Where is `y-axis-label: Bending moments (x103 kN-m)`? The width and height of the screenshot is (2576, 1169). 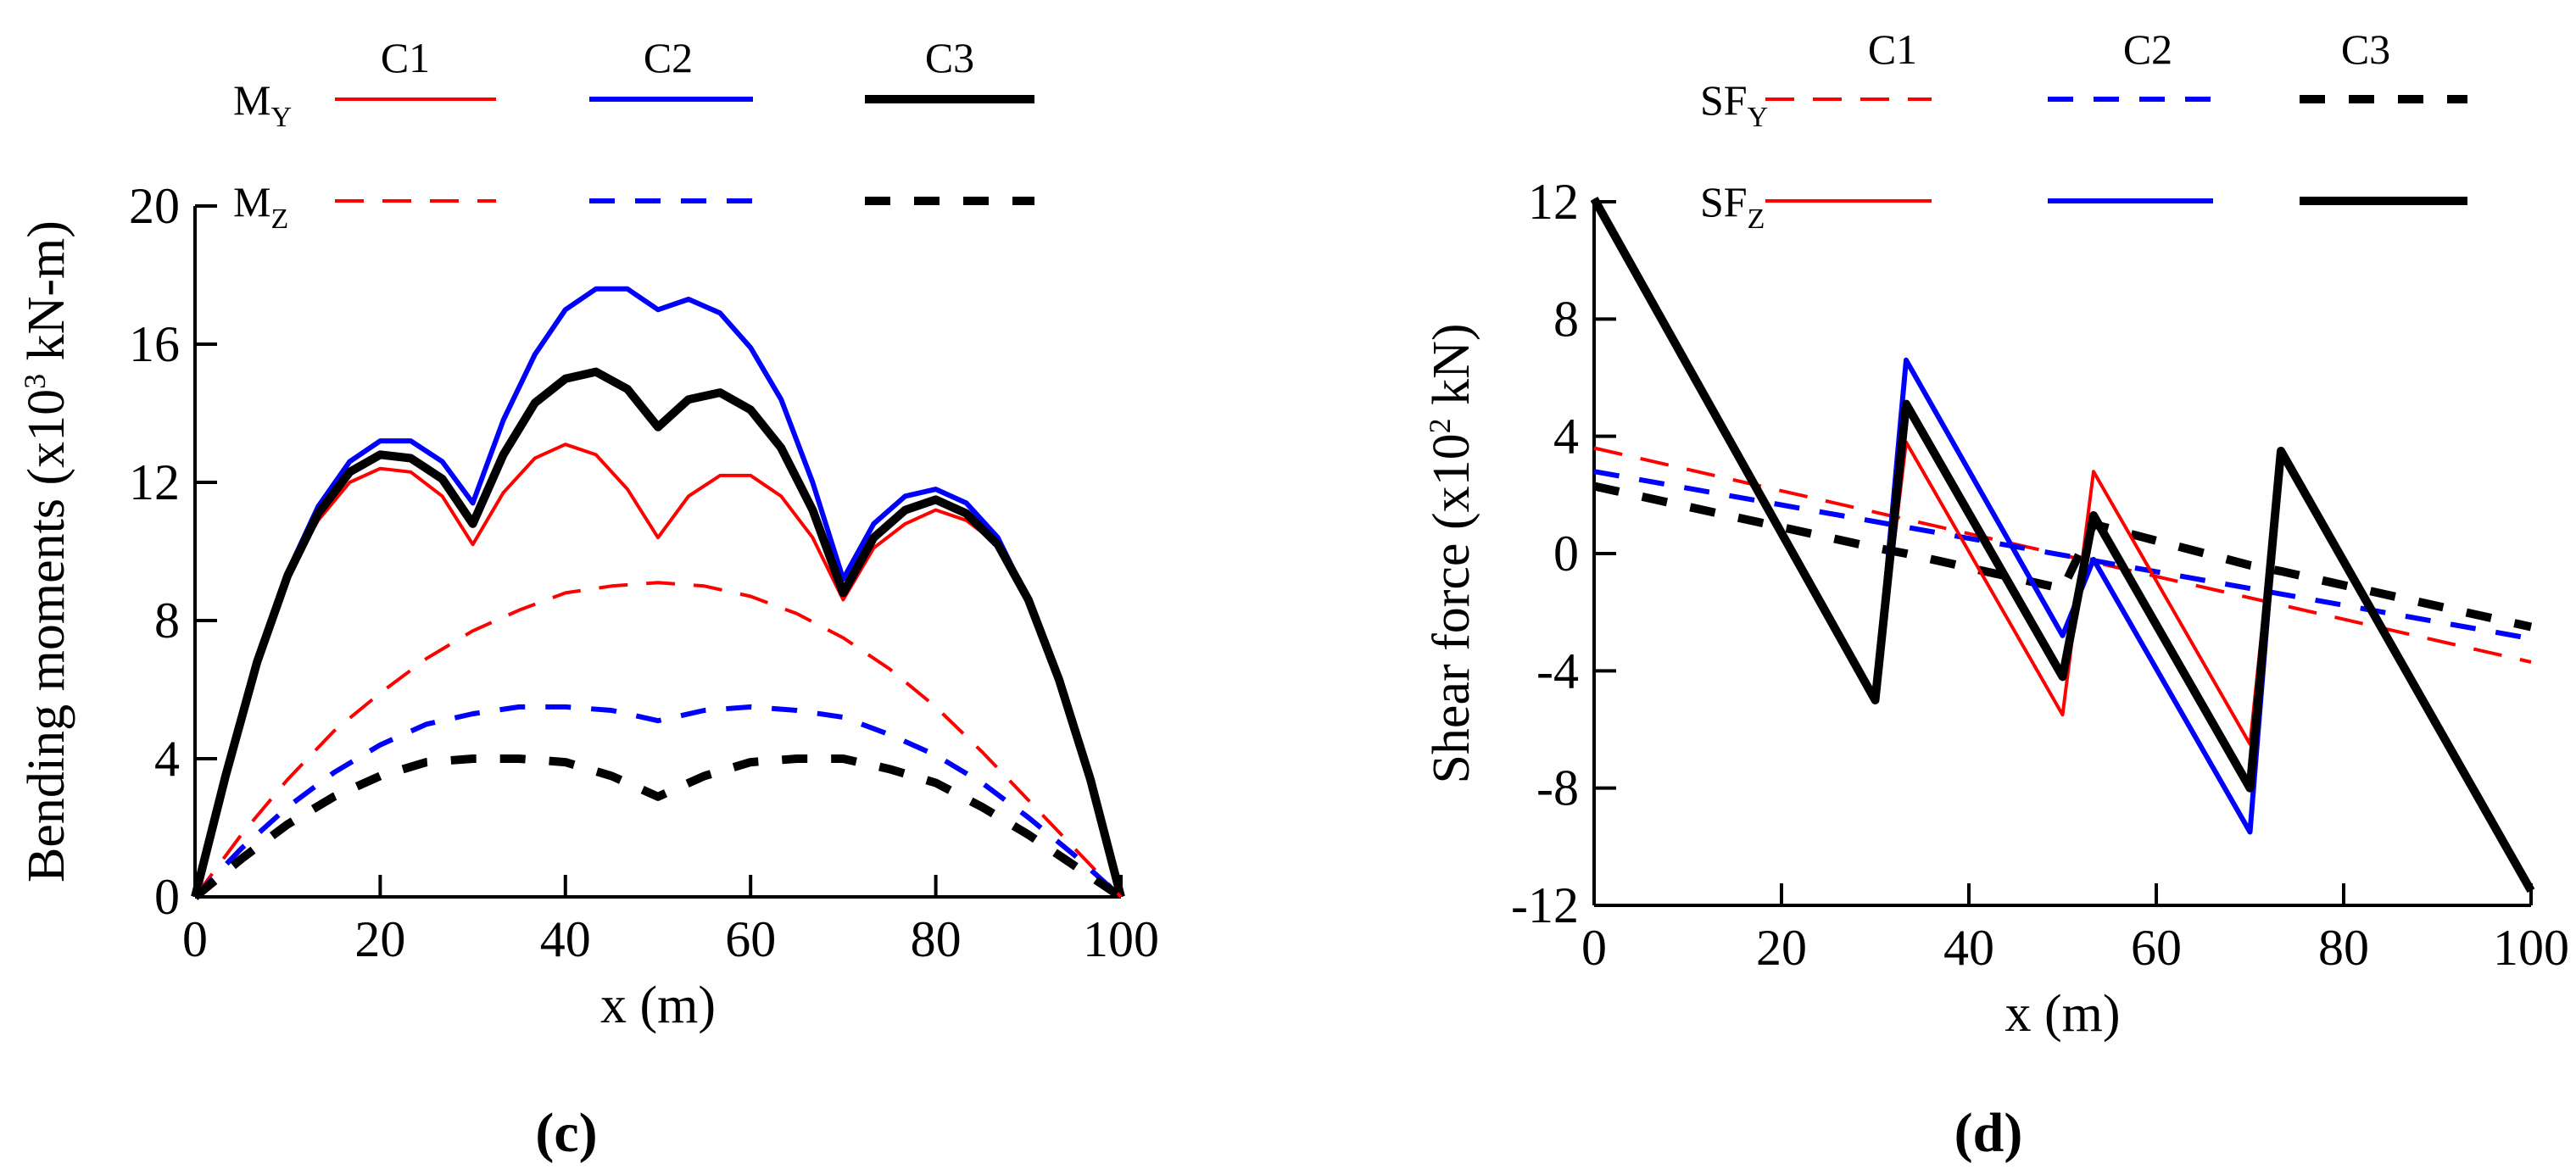
y-axis-label: Bending moments (x103 kN-m) is located at coordinates (46, 551).